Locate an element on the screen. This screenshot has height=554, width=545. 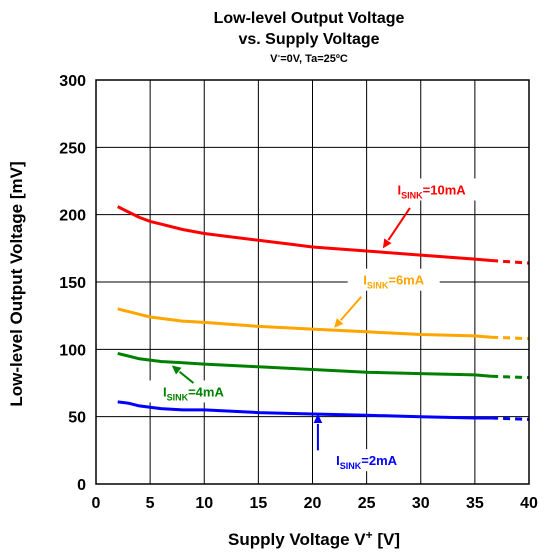
y-tick-label: 300 is located at coordinates (72, 81).